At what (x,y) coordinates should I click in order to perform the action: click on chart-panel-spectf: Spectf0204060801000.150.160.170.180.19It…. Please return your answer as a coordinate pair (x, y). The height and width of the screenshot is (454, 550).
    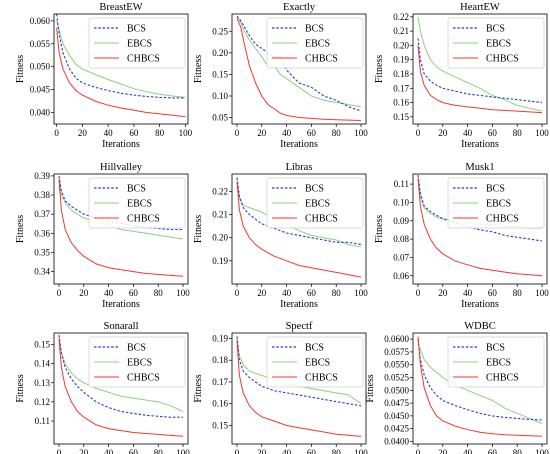
    Looking at the image, I should click on (280, 387).